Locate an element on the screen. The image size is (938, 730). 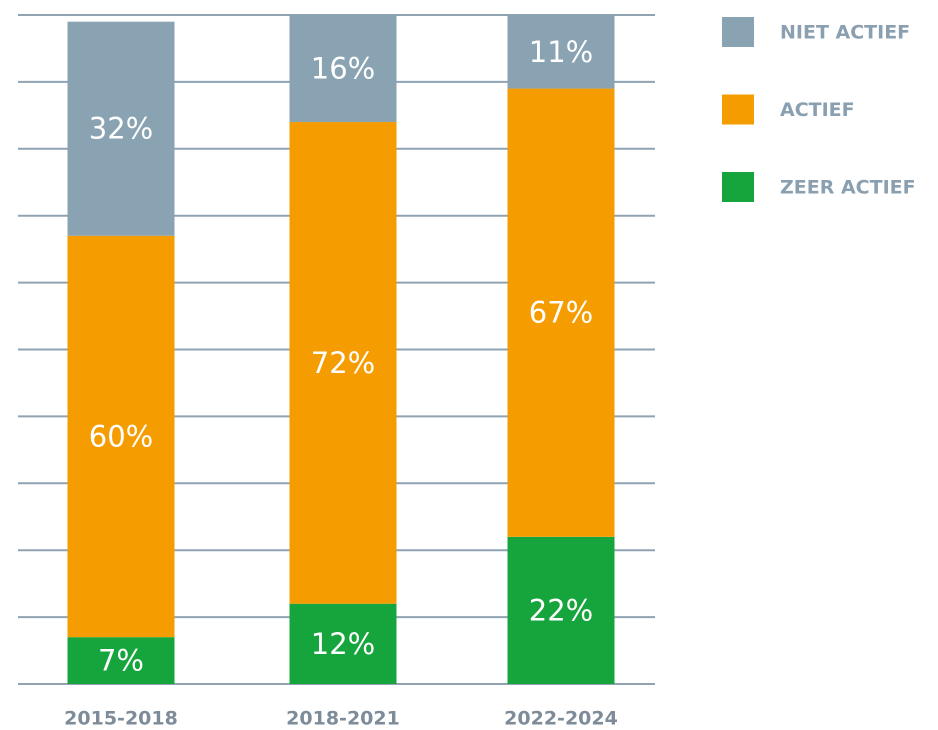
value-label: 12% is located at coordinates (343, 644).